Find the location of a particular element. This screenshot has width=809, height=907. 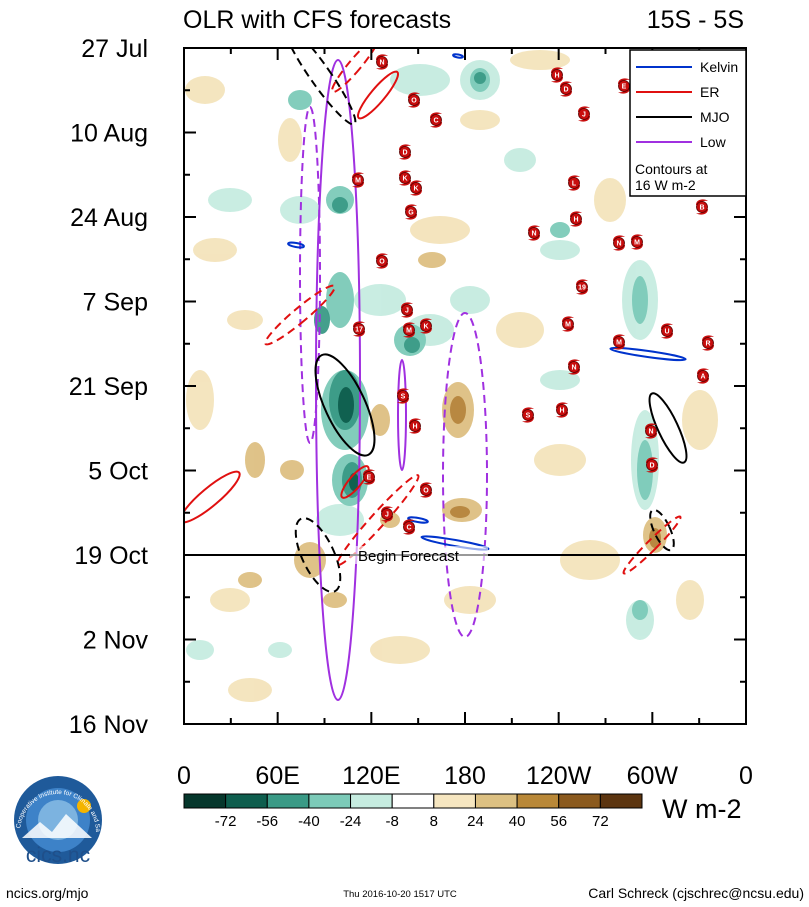

cyclone-icon: C is located at coordinates (436, 120).